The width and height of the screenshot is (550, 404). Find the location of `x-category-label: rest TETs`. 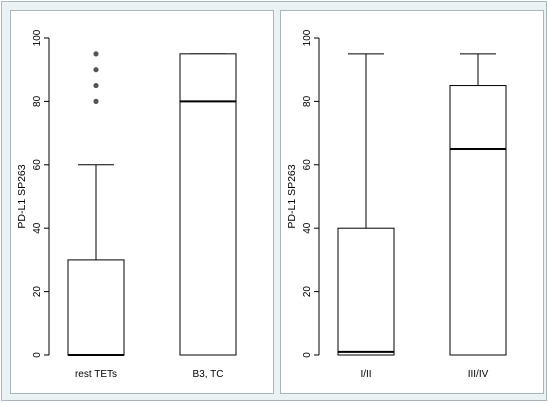

x-category-label: rest TETs is located at coordinates (96, 374).